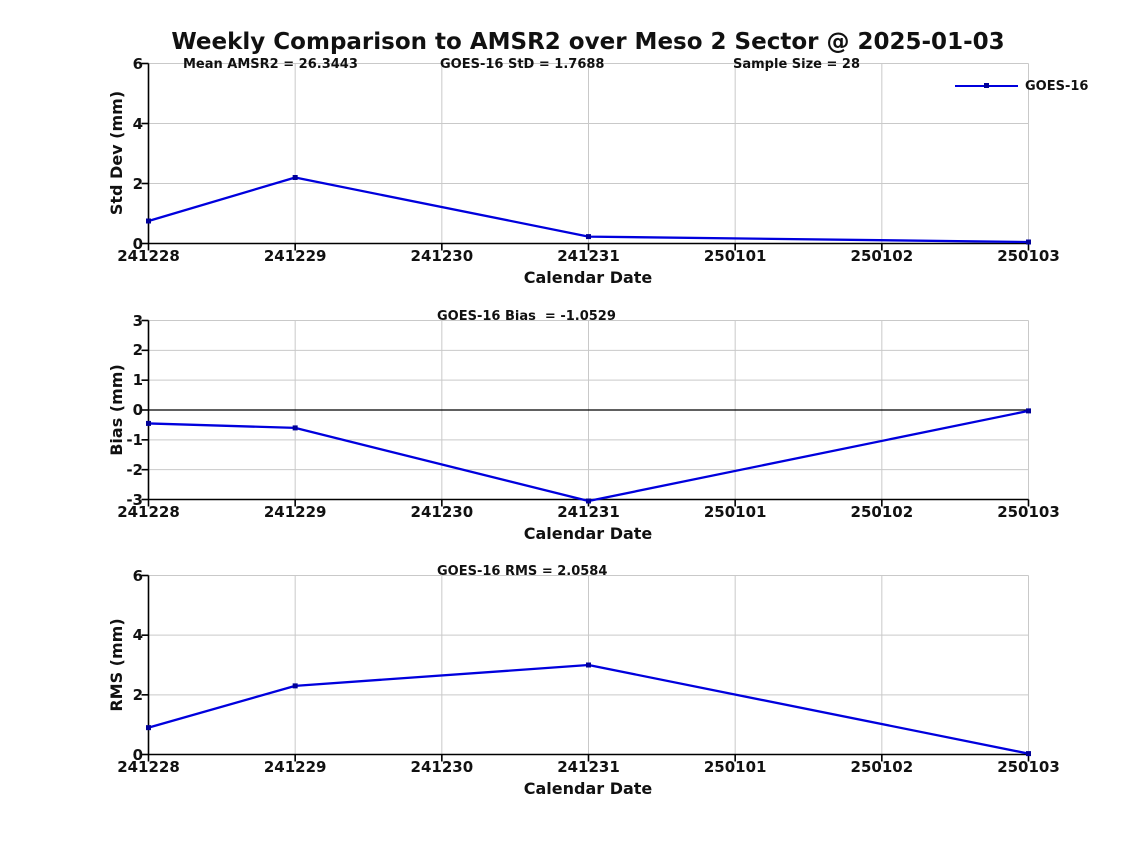  What do you see at coordinates (588, 277) in the screenshot?
I see `stddev-x-axis-label: Calendar Date` at bounding box center [588, 277].